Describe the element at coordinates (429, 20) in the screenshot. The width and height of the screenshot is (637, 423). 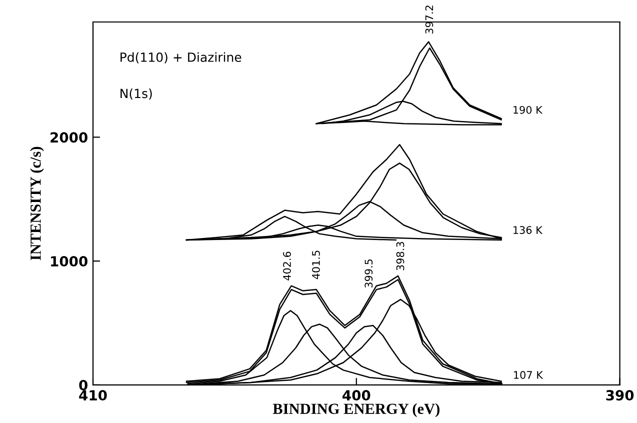
I see `annotation: 397.2` at that location.